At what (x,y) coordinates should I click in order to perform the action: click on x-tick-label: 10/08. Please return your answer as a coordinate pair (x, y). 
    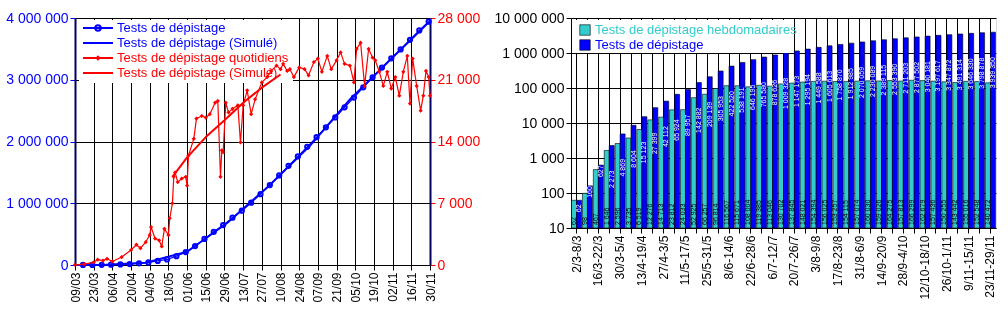
    Looking at the image, I should click on (281, 287).